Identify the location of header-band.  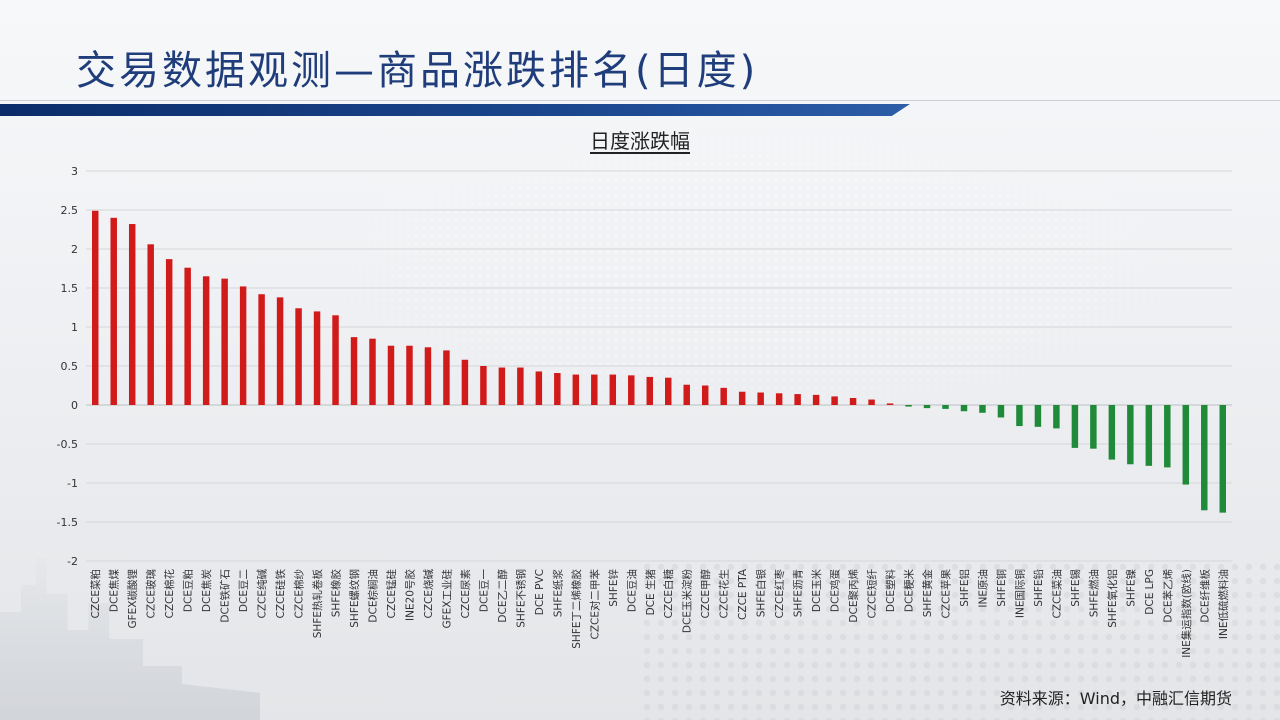
(455, 110).